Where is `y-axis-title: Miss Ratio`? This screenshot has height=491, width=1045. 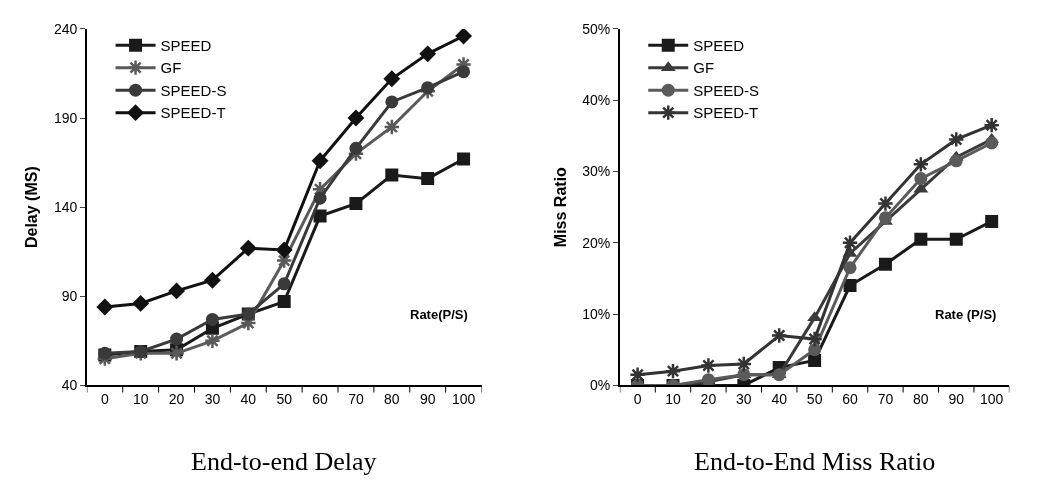
y-axis-title: Miss Ratio is located at coordinates (560, 207).